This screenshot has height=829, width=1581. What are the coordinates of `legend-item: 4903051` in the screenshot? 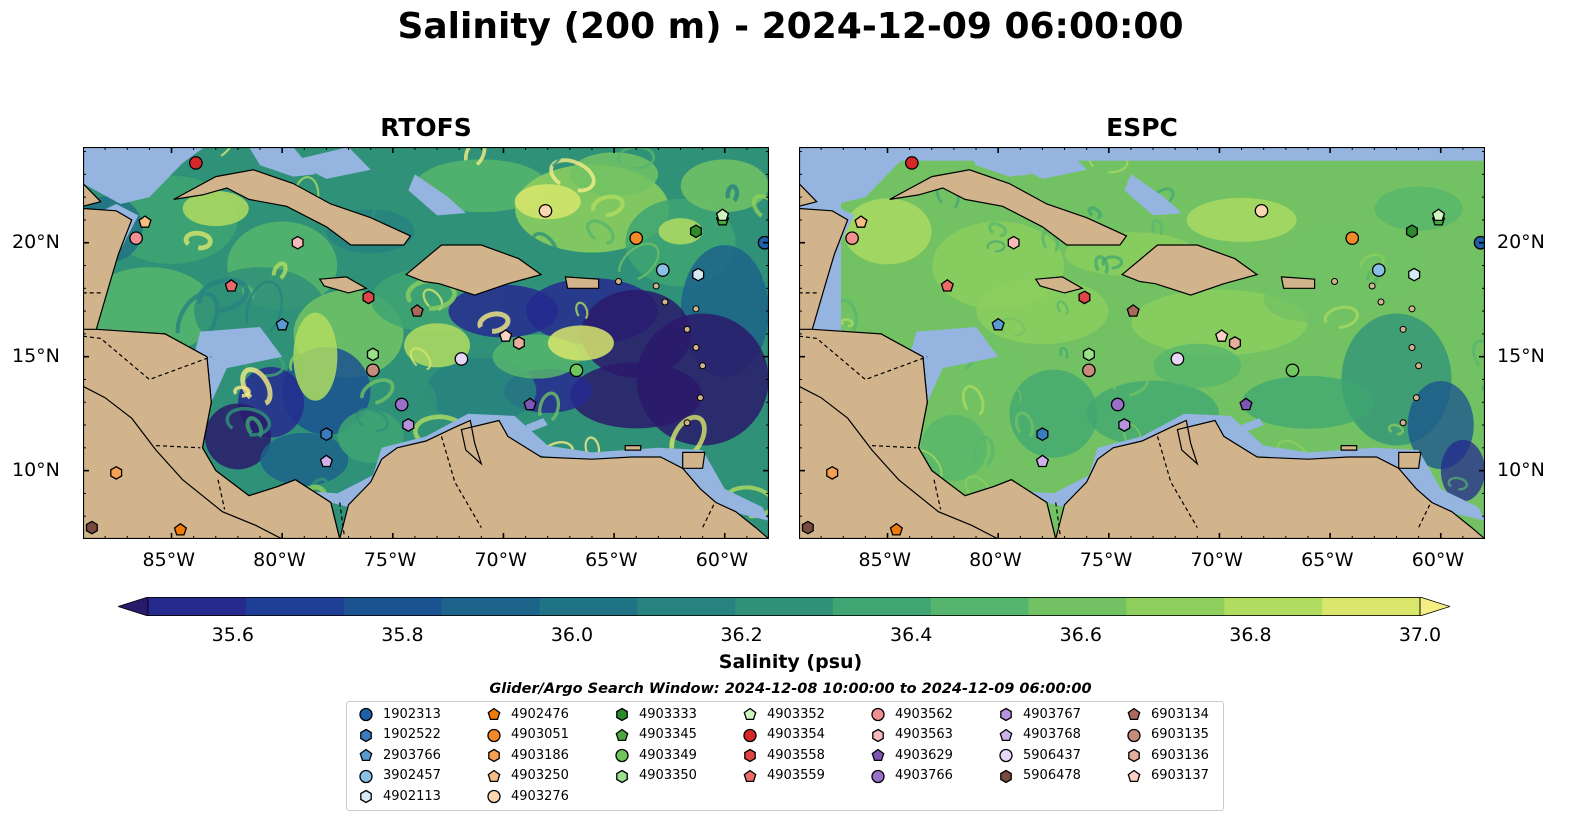 It's located at (527, 735).